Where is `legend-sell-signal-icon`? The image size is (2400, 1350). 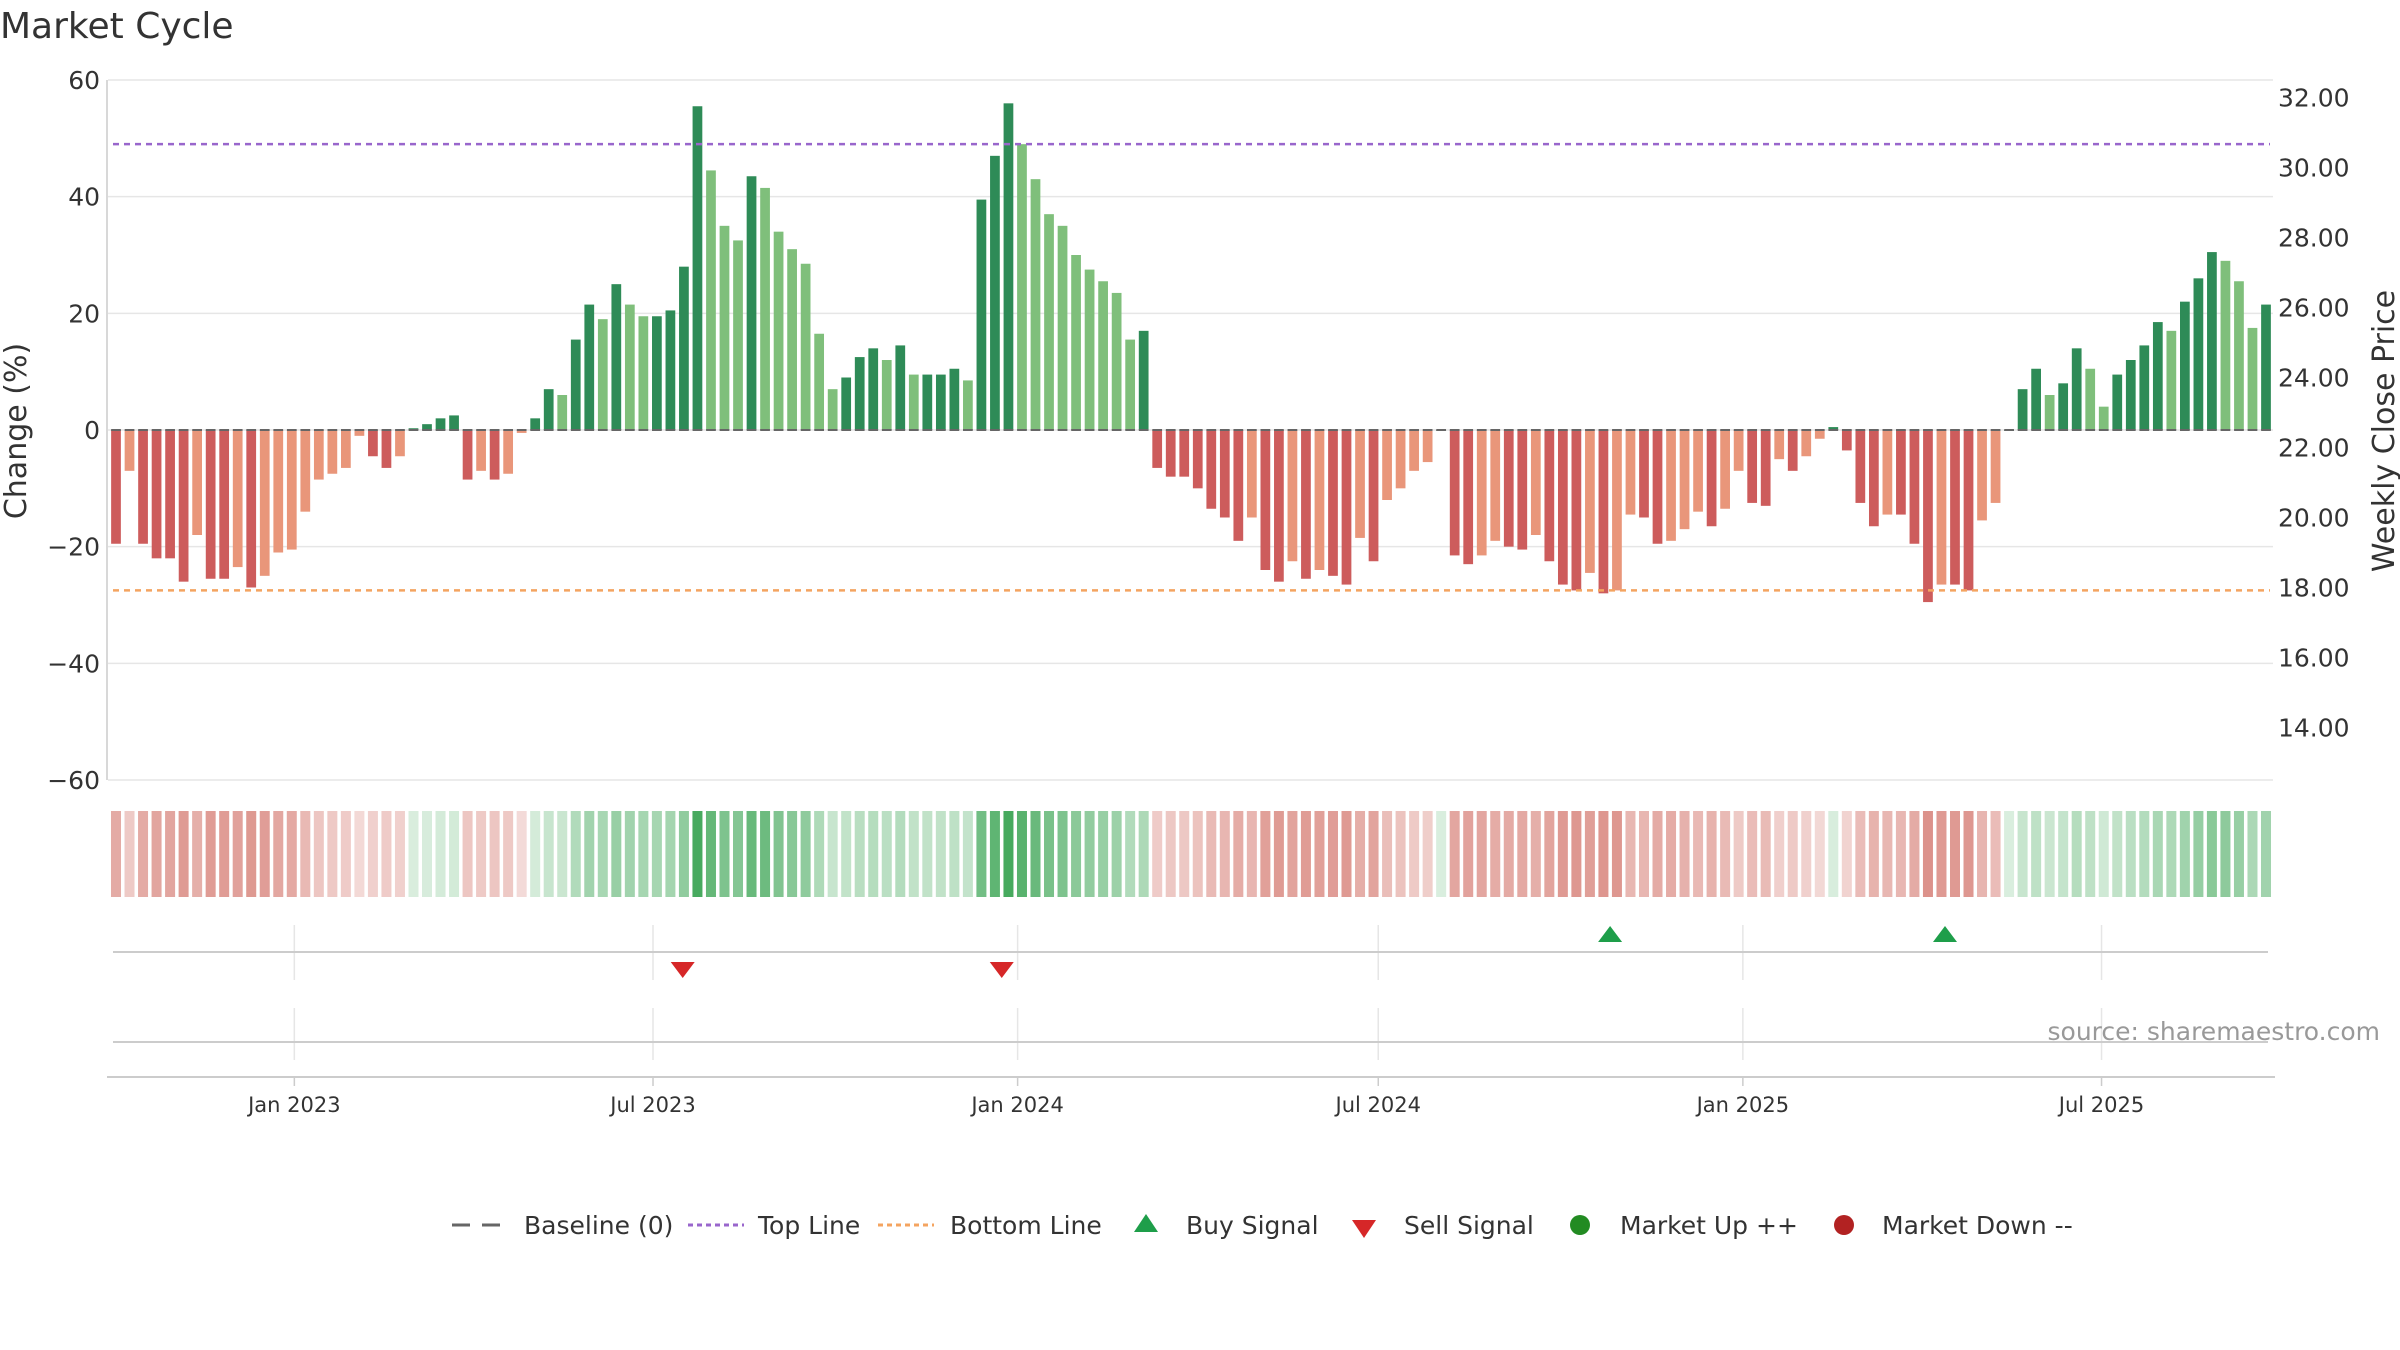 legend-sell-signal-icon is located at coordinates (1364, 1229).